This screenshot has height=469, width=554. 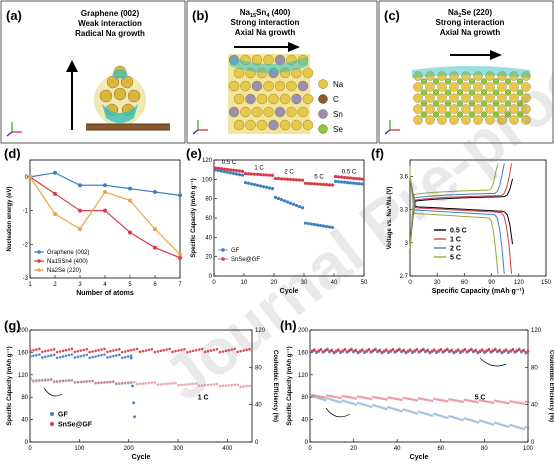 I want to click on g-xtick-label: 100, so click(x=79, y=449).